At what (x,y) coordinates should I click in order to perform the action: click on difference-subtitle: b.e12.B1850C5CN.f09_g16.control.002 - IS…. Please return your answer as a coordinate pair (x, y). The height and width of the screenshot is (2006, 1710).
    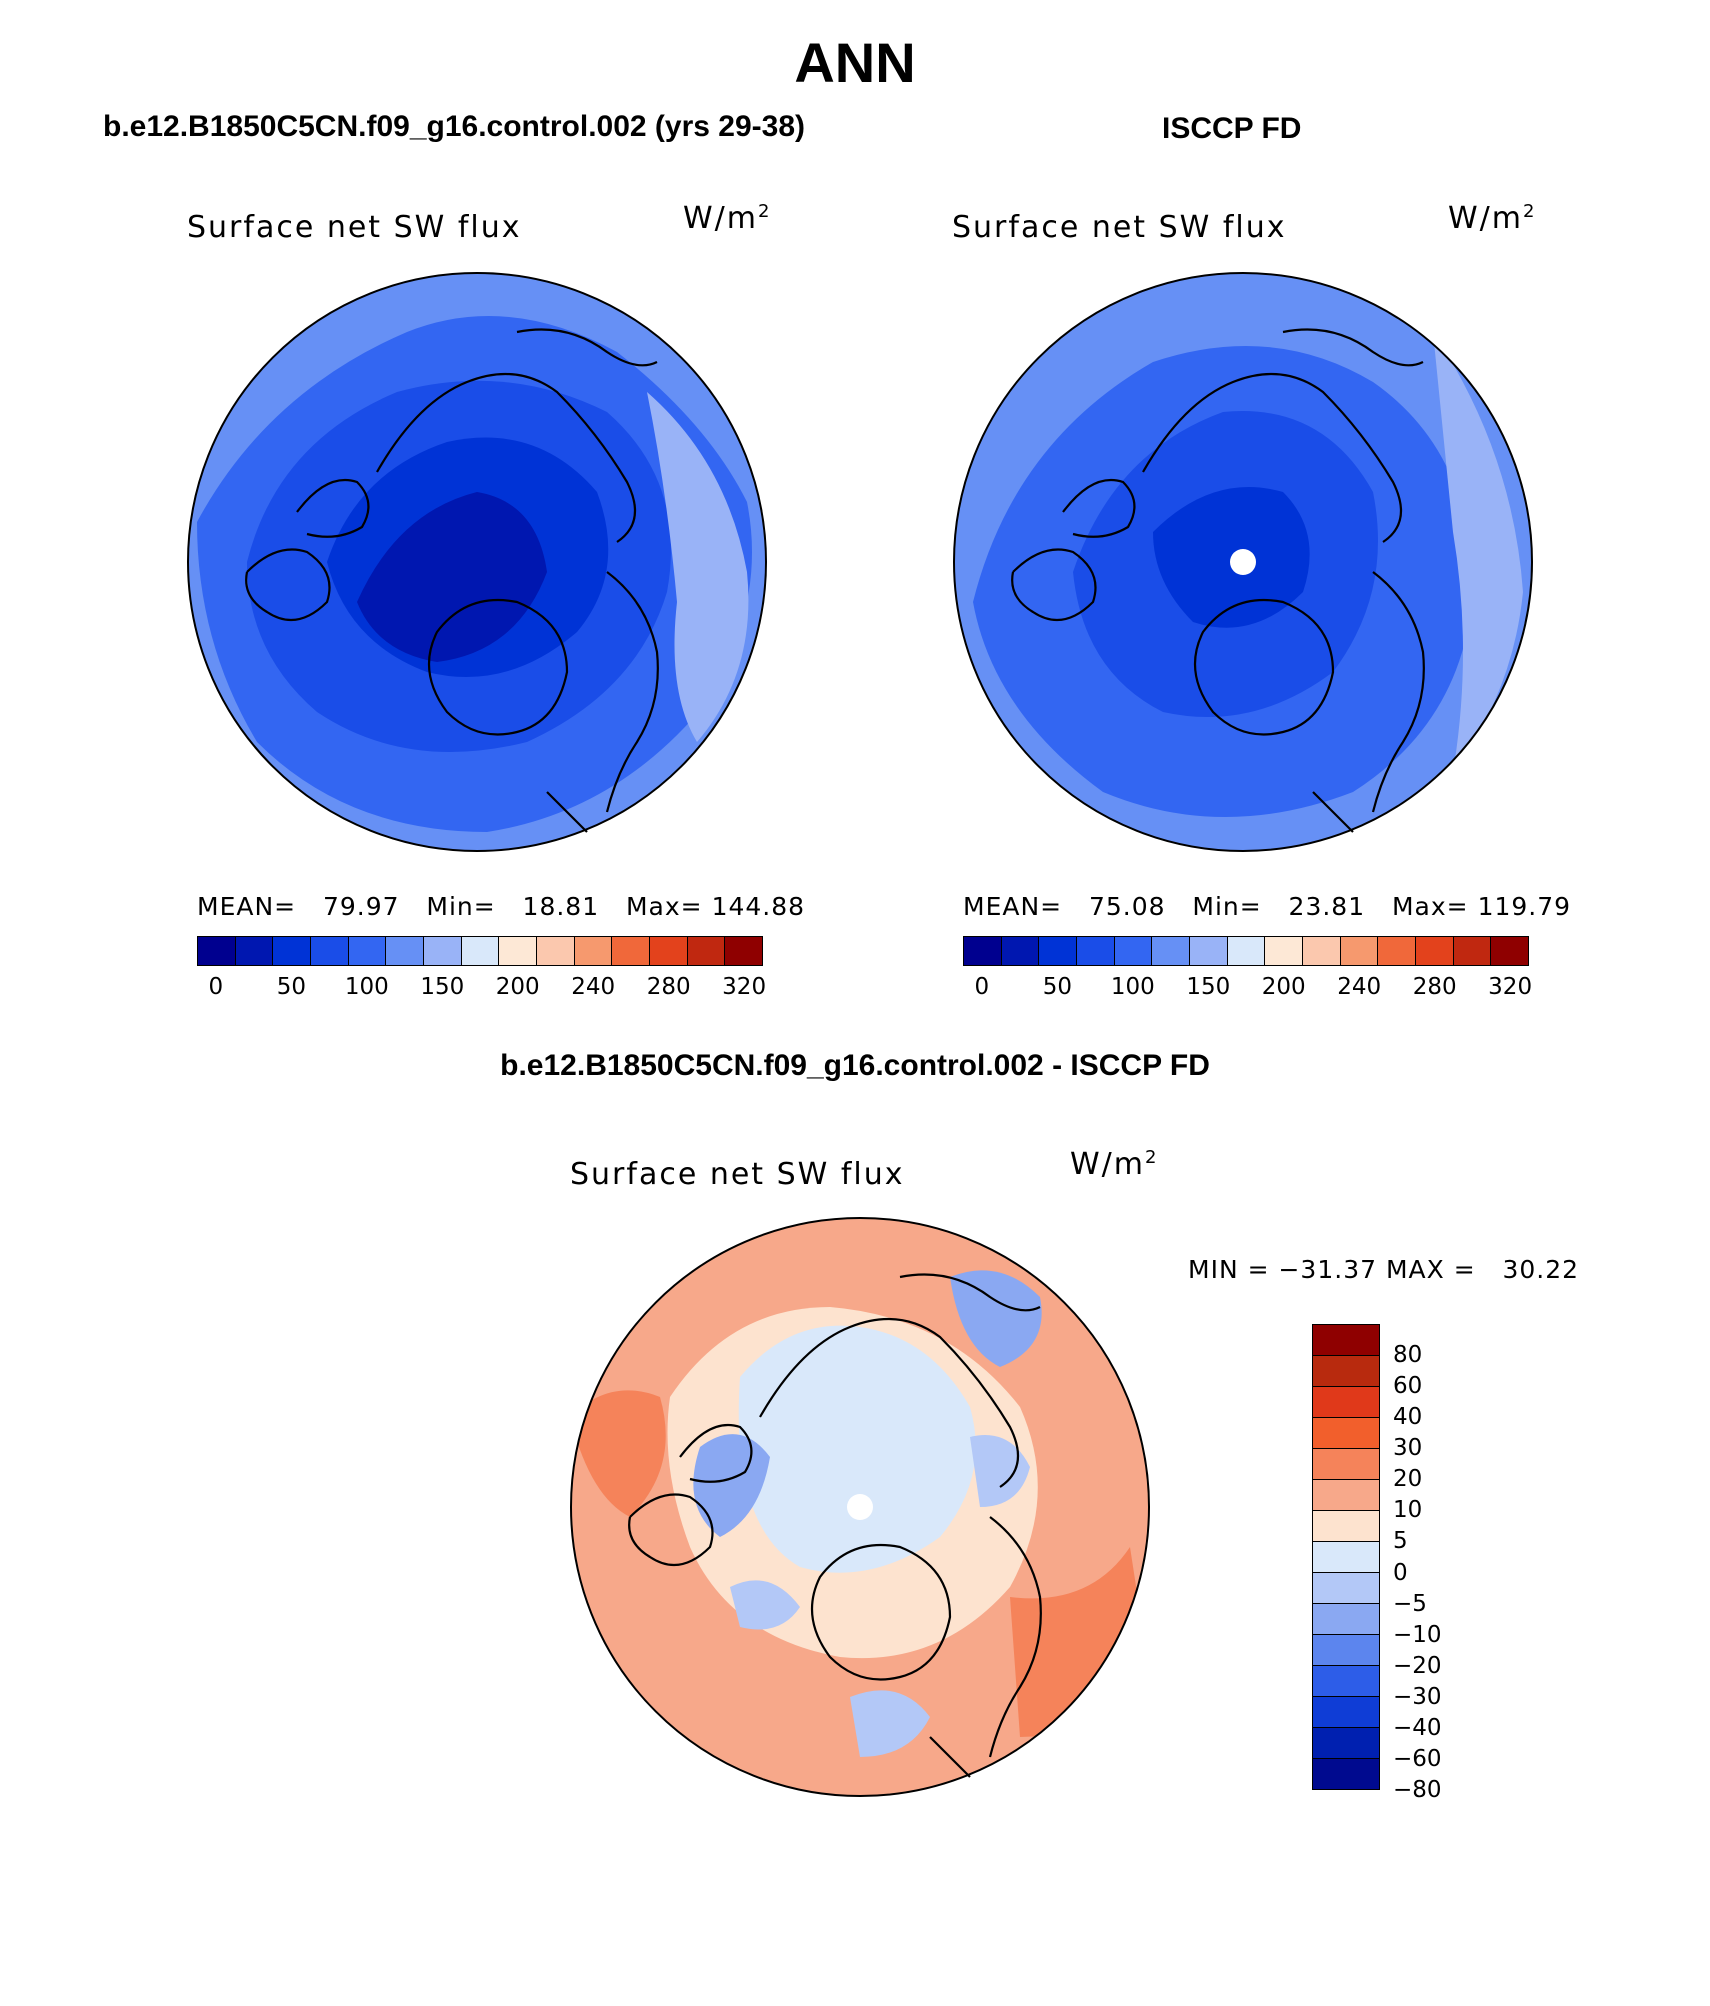
    Looking at the image, I should click on (855, 1065).